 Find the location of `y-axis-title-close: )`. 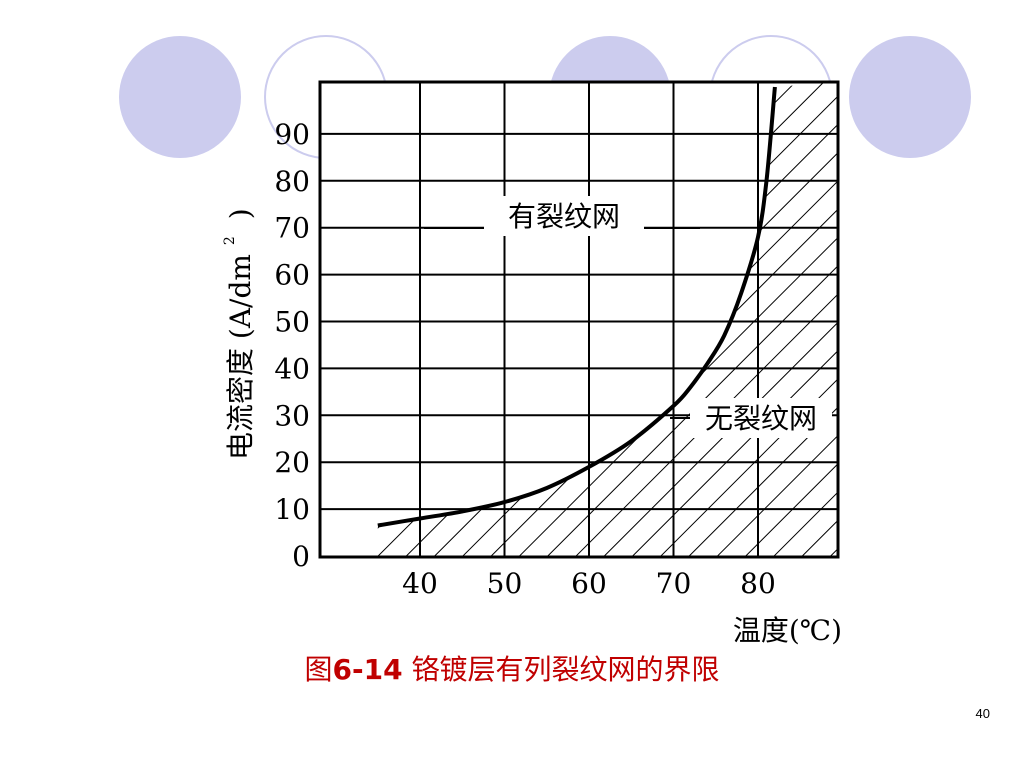

y-axis-title-close: ) is located at coordinates (240, 213).